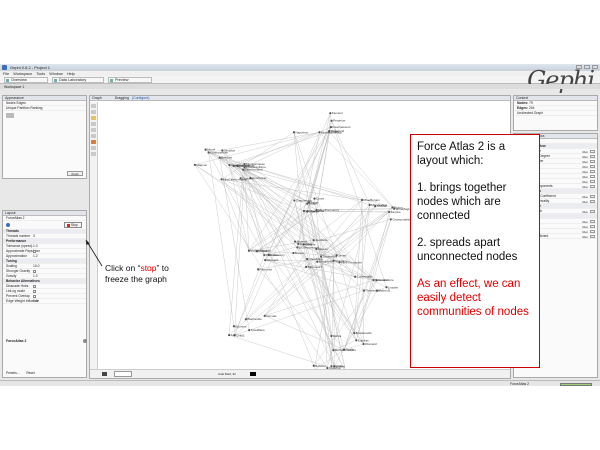 The height and width of the screenshot is (450, 600). I want to click on section-threads: Threads, so click(44, 231).